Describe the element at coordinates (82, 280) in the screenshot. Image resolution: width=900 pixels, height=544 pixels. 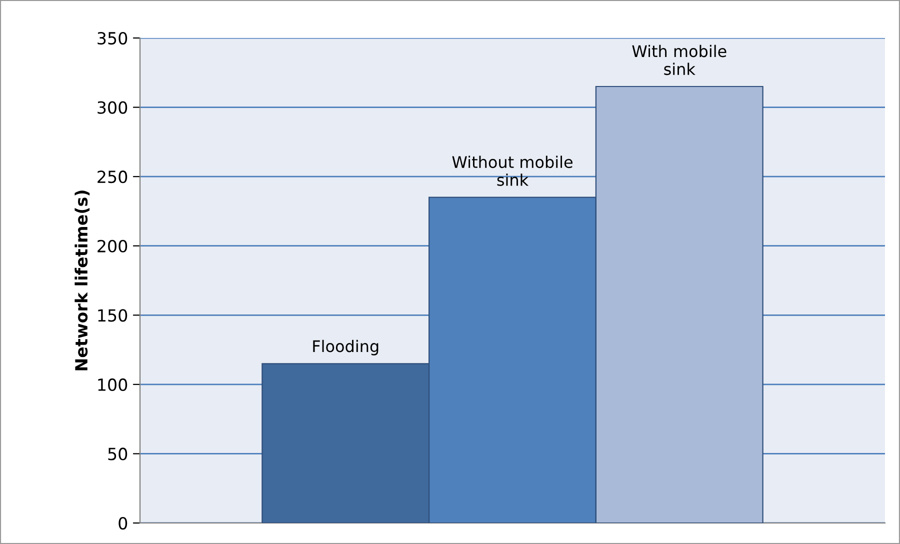
I see `y-axis-title: Network lifetime(s)` at that location.